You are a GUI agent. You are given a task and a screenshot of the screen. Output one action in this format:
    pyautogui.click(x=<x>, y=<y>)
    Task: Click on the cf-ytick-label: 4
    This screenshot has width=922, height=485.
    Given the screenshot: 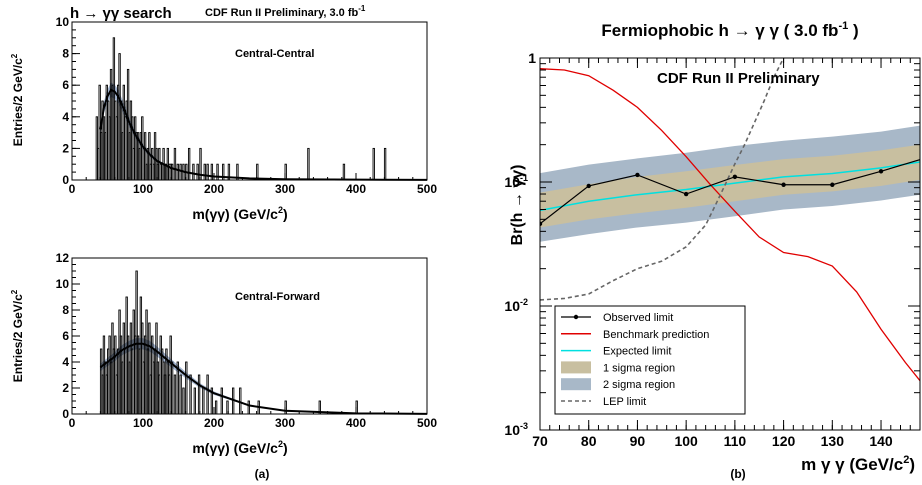 What is the action you would take?
    pyautogui.click(x=65, y=362)
    